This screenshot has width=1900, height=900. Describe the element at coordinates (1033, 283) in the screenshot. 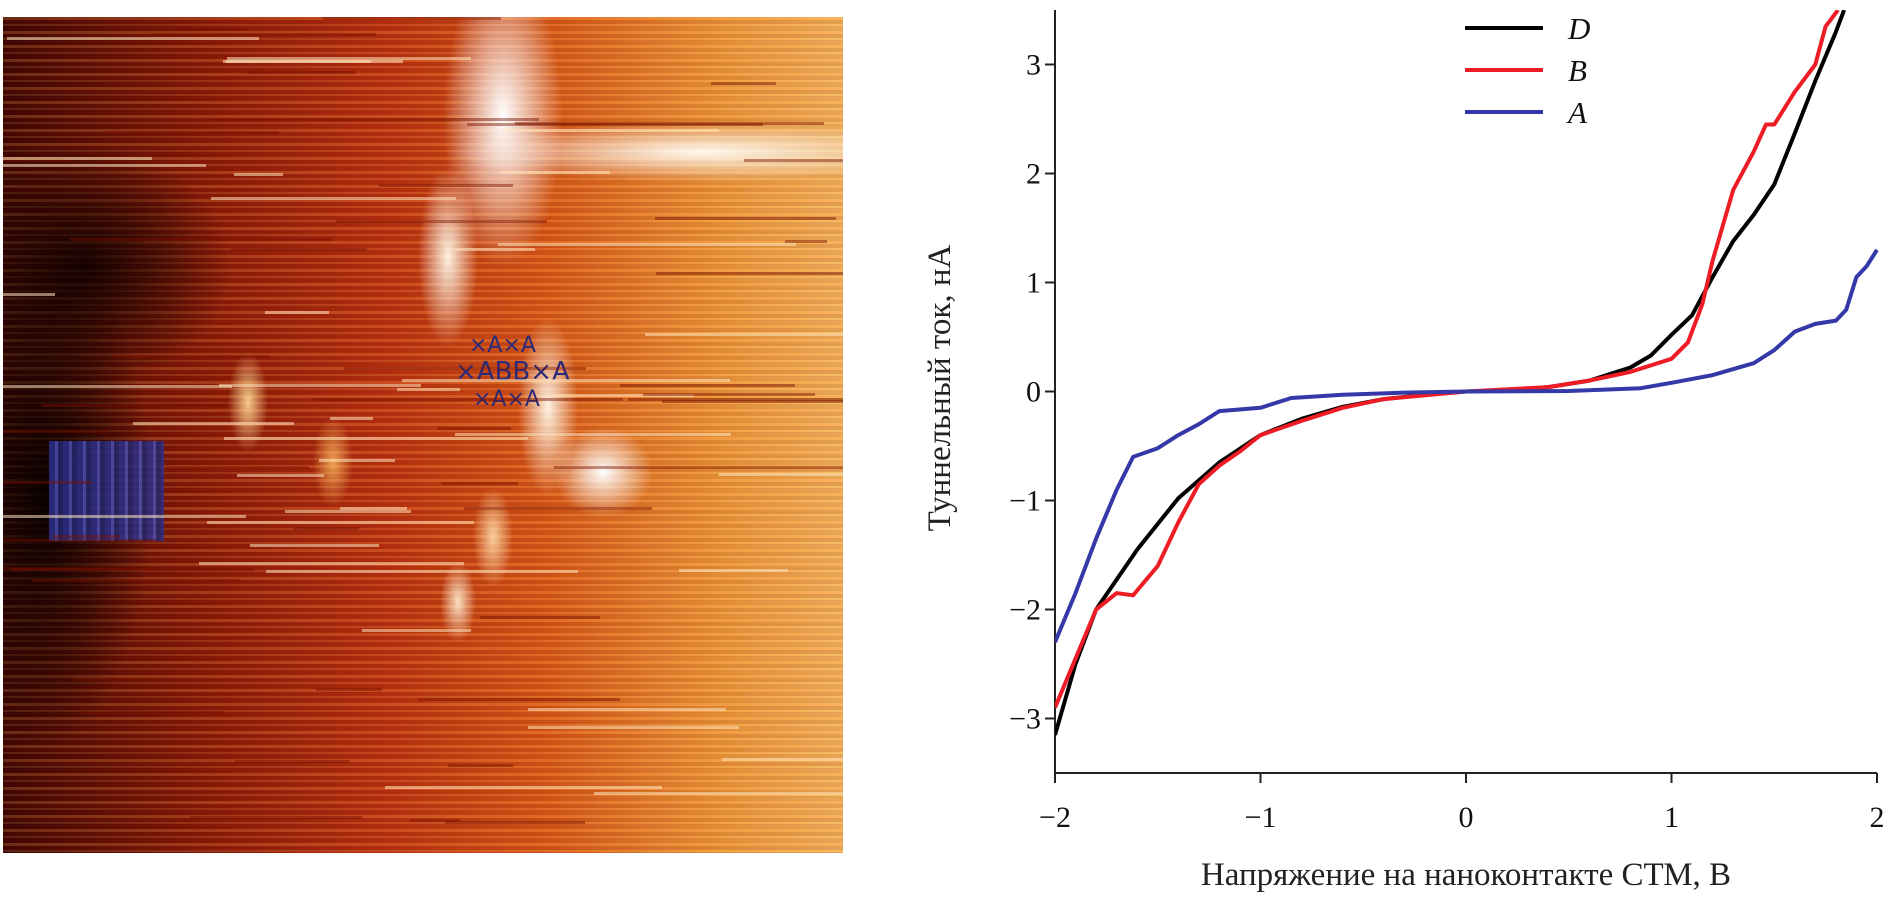

I see `y-tick-label: 1` at that location.